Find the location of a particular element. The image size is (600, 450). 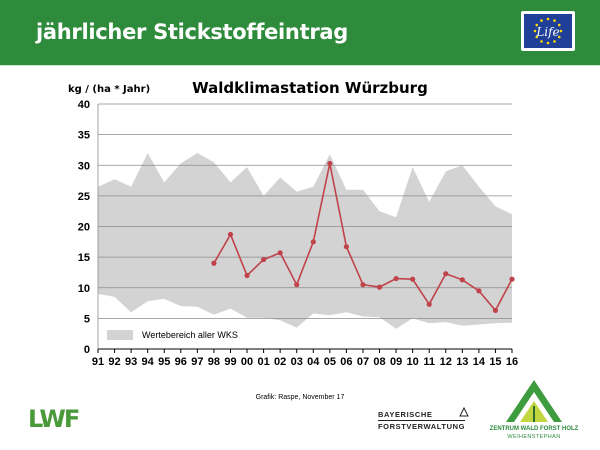

x-tick-label: 16 is located at coordinates (512, 362).